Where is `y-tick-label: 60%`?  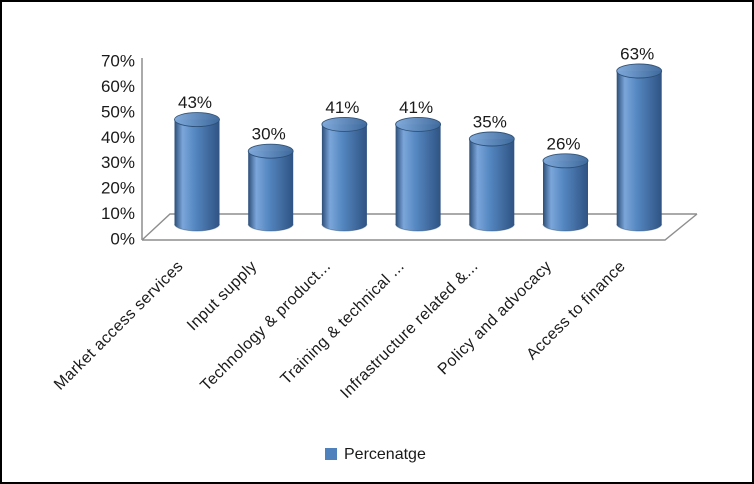
y-tick-label: 60% is located at coordinates (118, 86).